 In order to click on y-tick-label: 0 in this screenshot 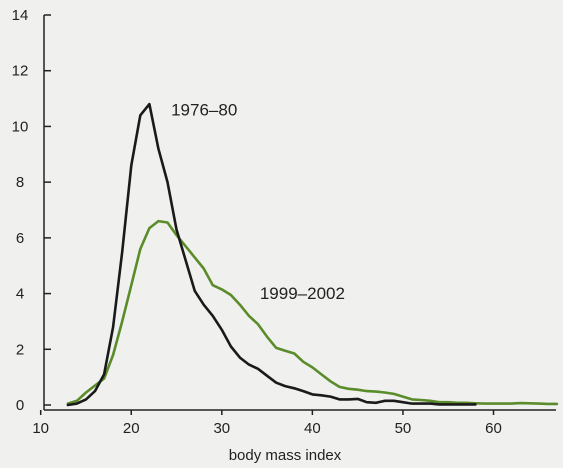, I will do `click(20, 405)`.